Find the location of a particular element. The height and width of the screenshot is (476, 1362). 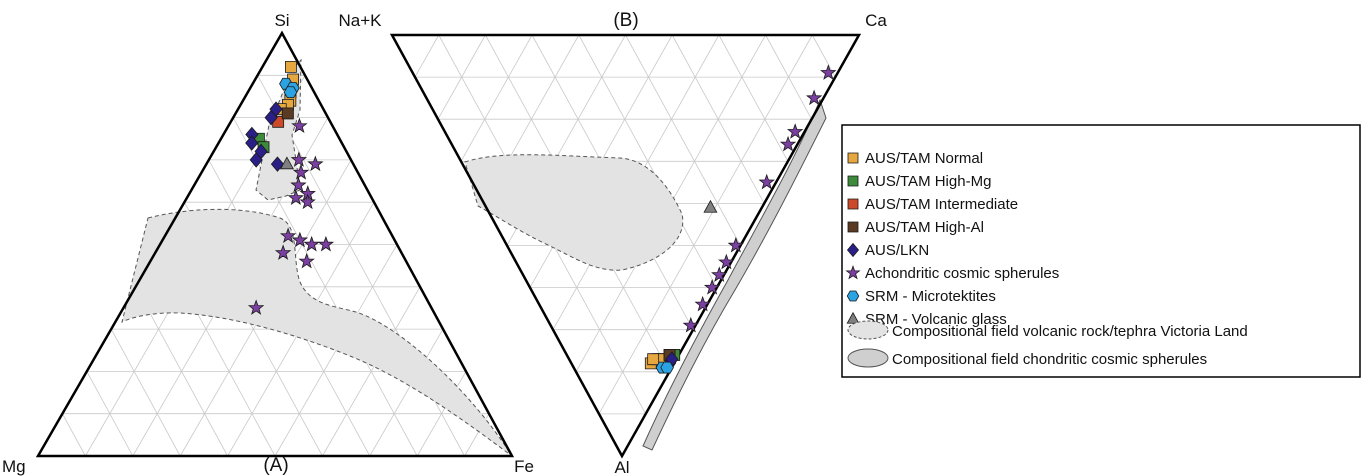

legend-item-aus-tam-normal: AUS/TAM Normal is located at coordinates (915, 158).